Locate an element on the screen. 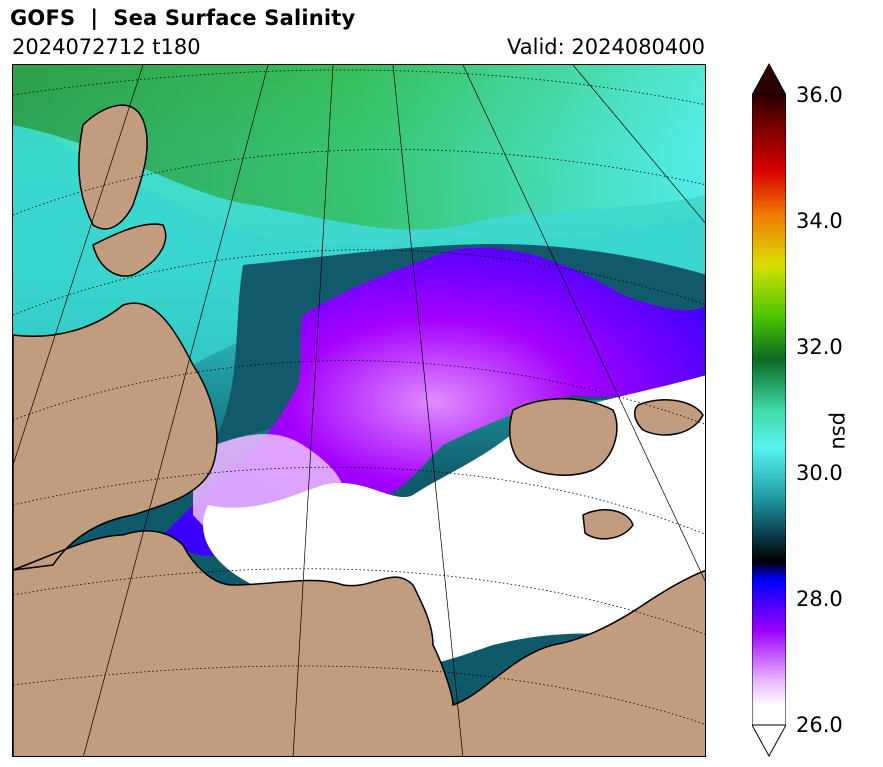 The image size is (883, 767). colorbar-tick-label: 28.0 is located at coordinates (819, 599).